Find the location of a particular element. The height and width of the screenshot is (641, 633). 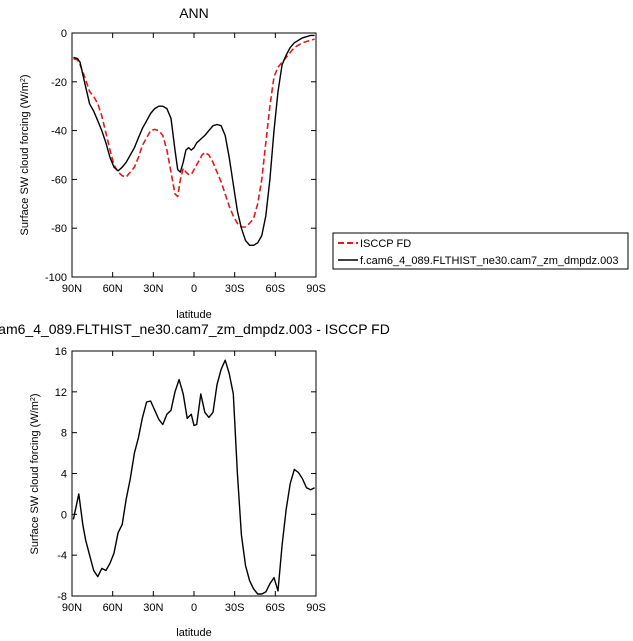

bottom-x-tick-label: 0 is located at coordinates (194, 608).